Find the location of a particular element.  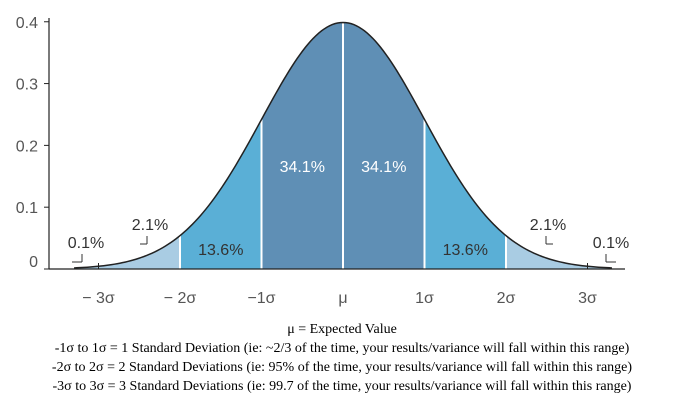

x-ticks: − 3σ − 2σ −1σ μ 1σ 2σ 3σ is located at coordinates (339, 285).